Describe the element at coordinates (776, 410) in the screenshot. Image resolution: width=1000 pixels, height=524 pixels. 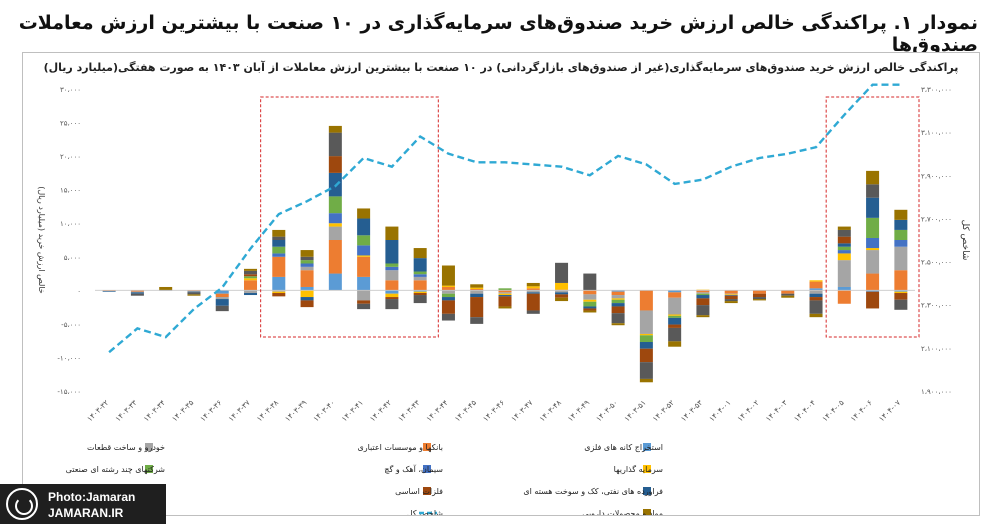
I see `x-tick-label: ۱۴۰۴-۰۳` at that location.